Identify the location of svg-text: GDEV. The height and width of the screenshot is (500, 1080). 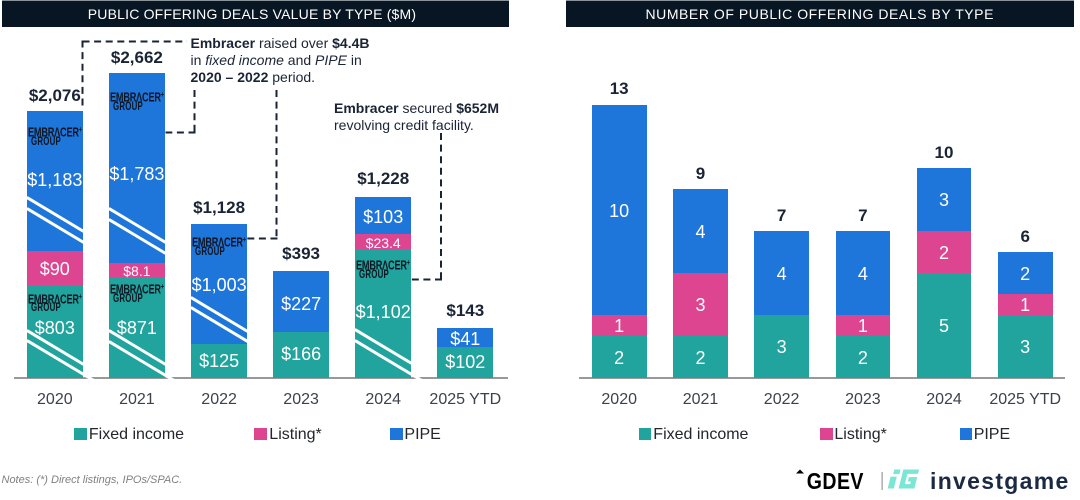
(835, 481).